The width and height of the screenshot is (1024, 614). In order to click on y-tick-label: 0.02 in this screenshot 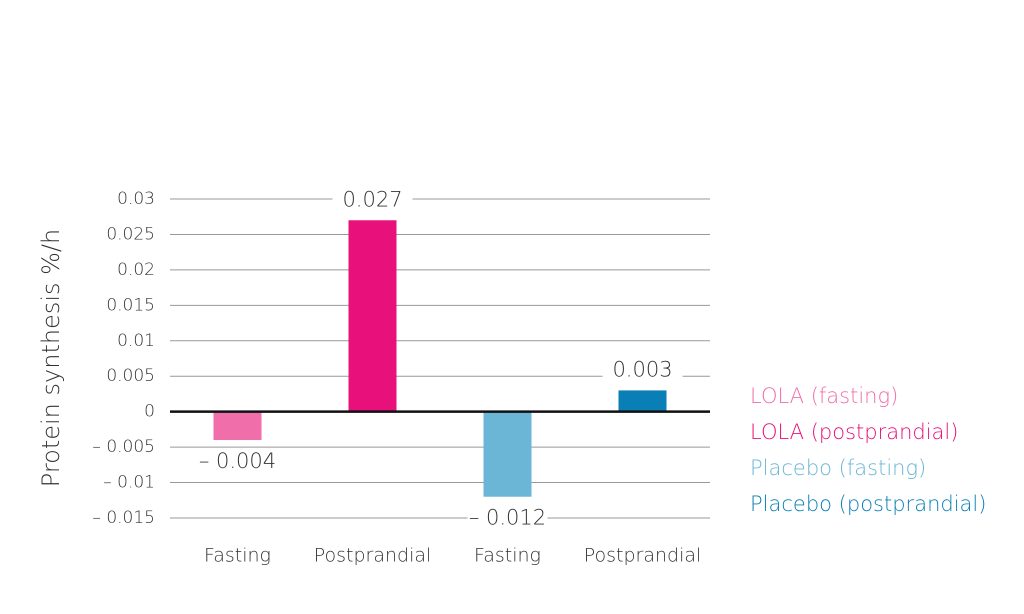, I will do `click(136, 270)`.